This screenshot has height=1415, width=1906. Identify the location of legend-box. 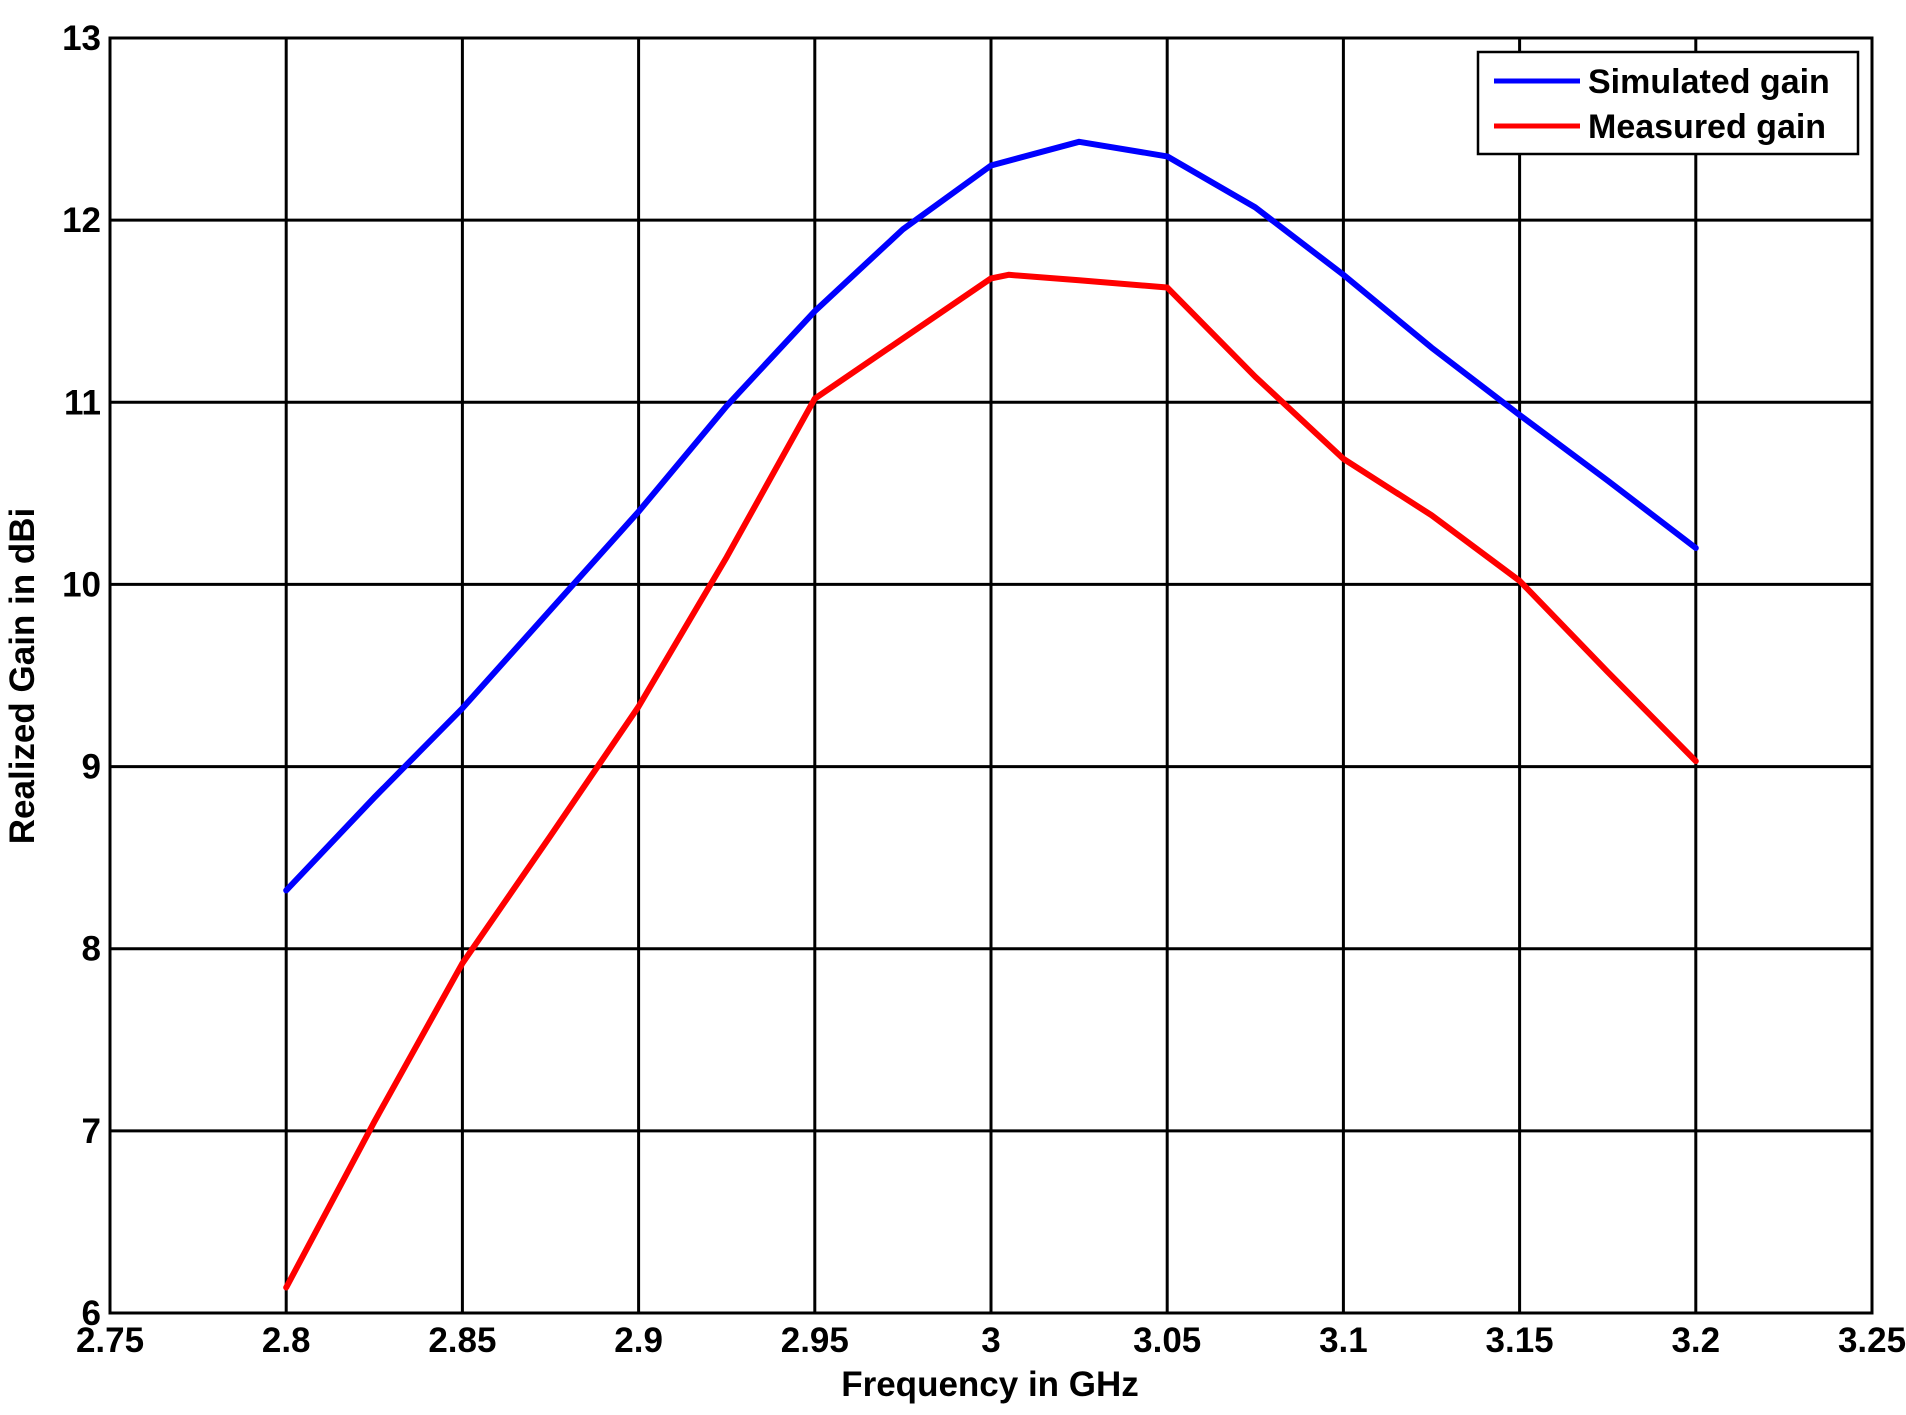
(1668, 103).